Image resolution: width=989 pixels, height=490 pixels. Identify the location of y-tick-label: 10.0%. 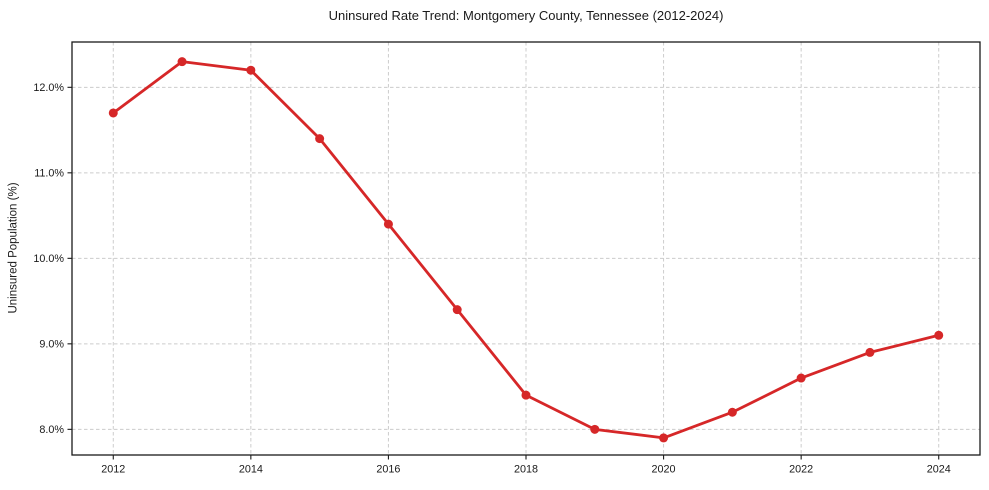
(48, 259).